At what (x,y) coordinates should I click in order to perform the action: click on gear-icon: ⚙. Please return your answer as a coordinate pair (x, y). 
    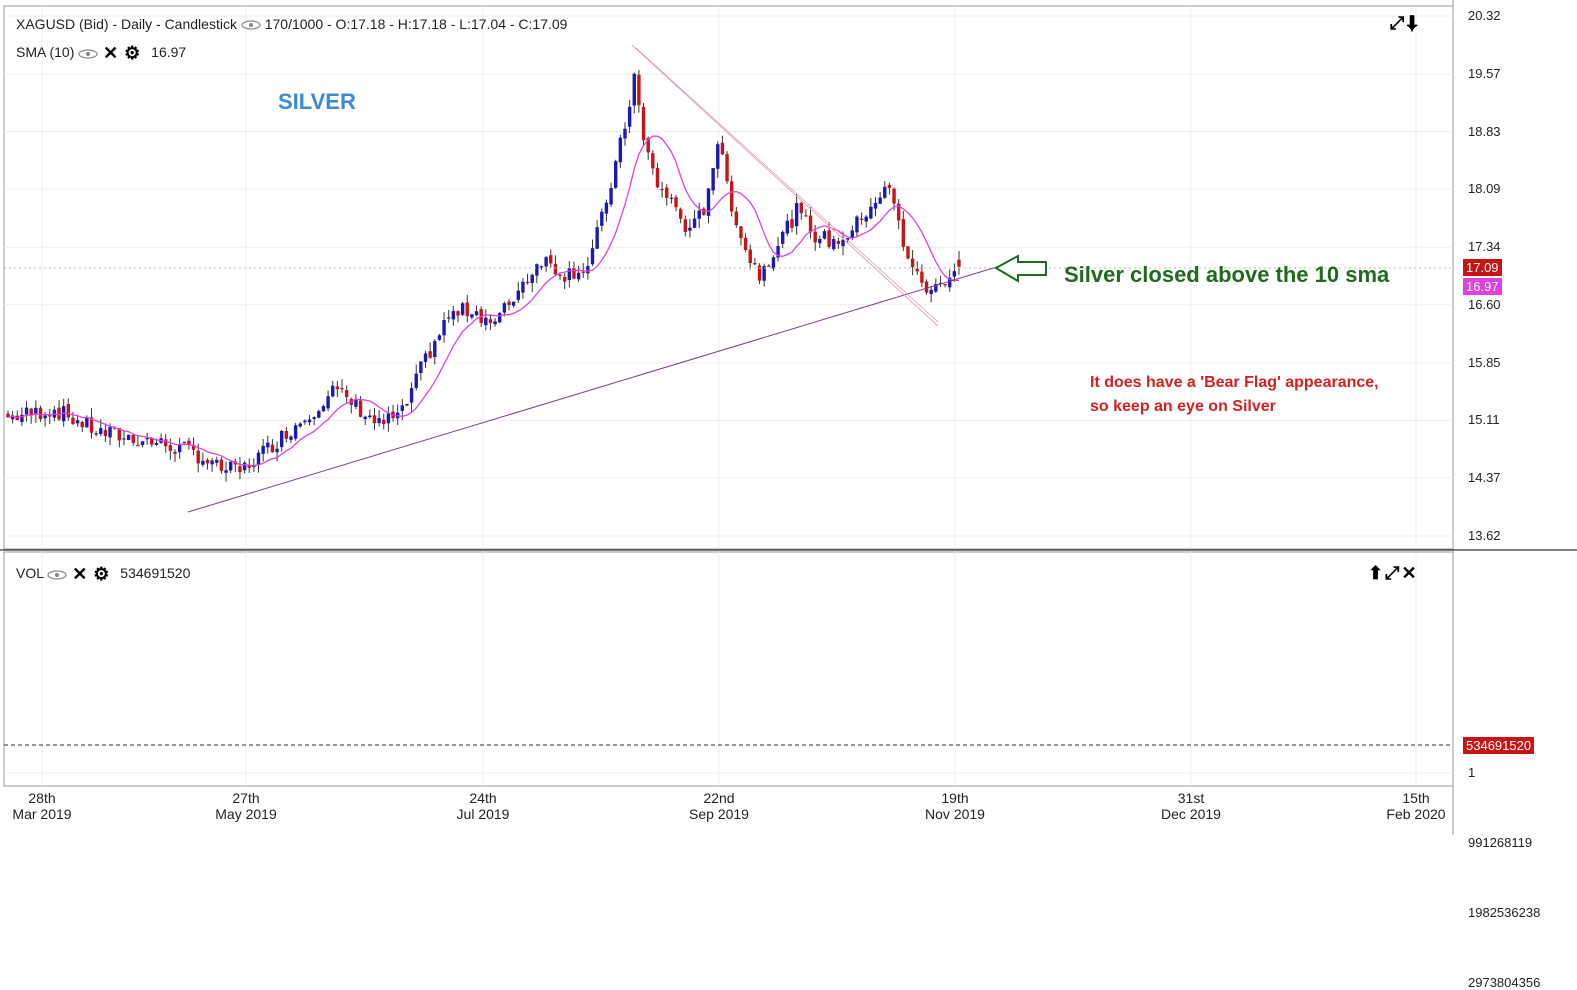
    Looking at the image, I should click on (132, 53).